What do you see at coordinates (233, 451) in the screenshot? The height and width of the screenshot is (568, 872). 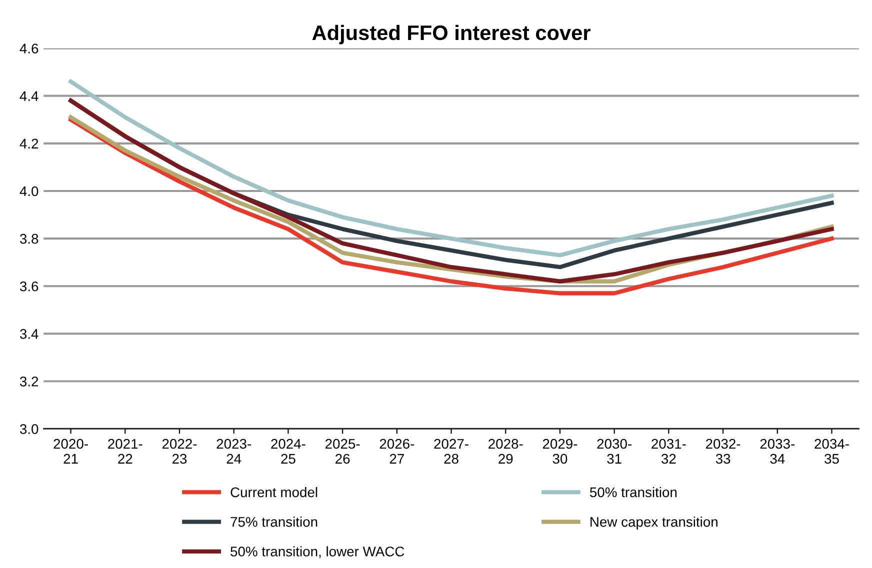 I see `x-tick-label: 2023- 24` at bounding box center [233, 451].